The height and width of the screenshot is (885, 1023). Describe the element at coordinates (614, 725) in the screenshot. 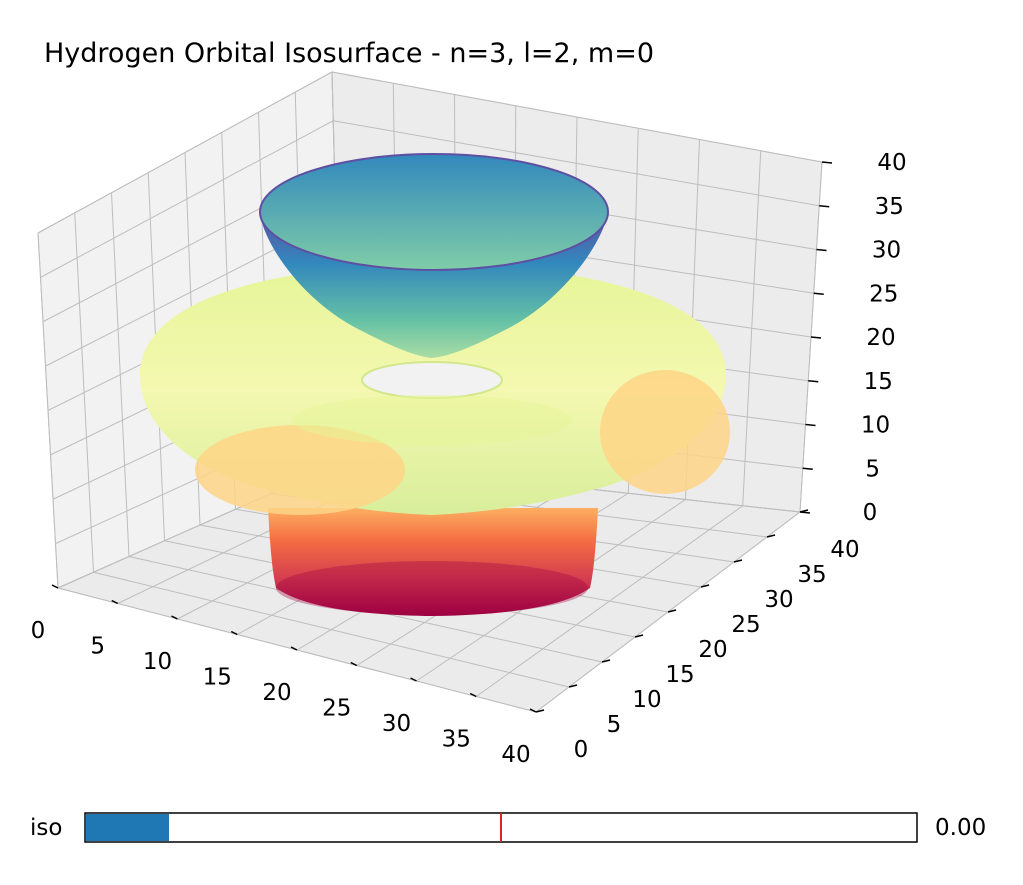

I see `y-tick-label: 5` at that location.